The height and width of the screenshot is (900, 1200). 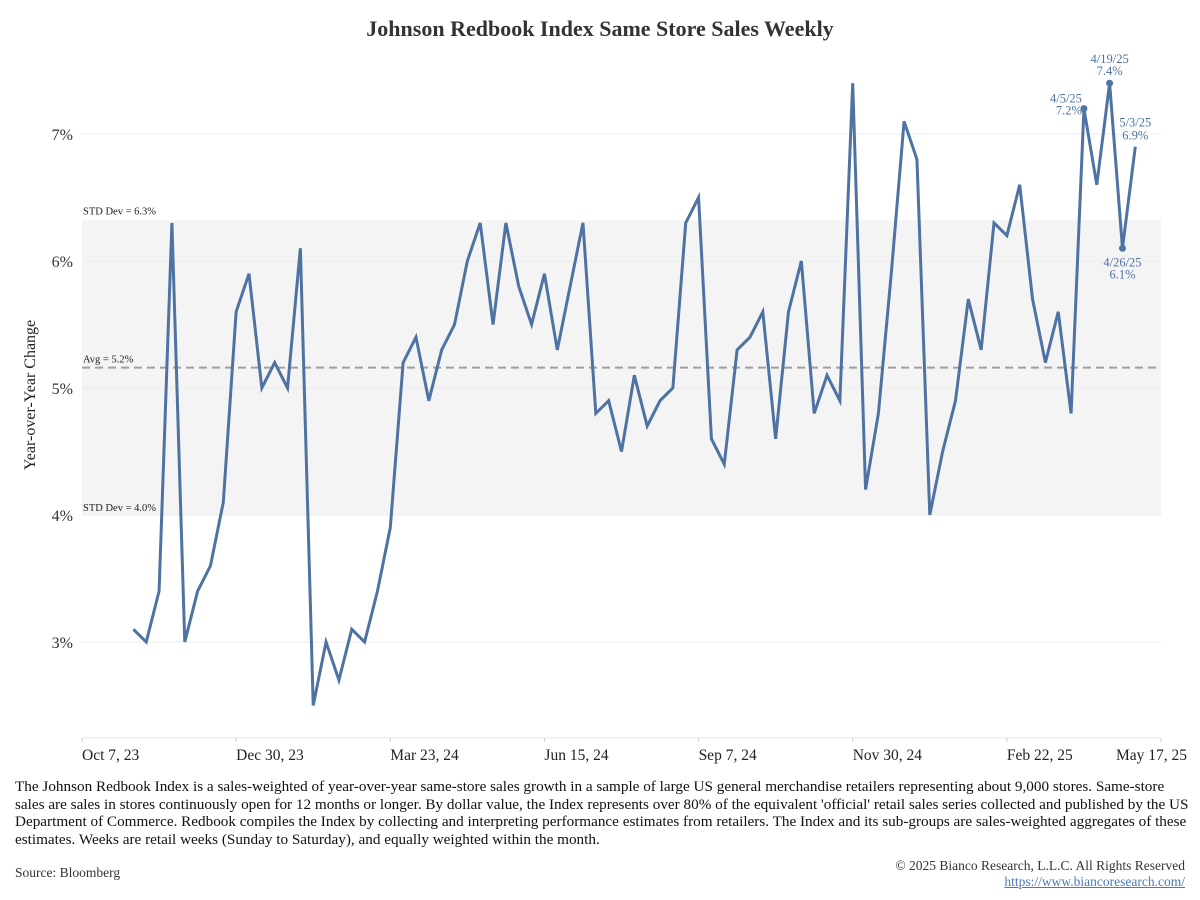 What do you see at coordinates (62, 643) in the screenshot?
I see `y-tick-label: 3%` at bounding box center [62, 643].